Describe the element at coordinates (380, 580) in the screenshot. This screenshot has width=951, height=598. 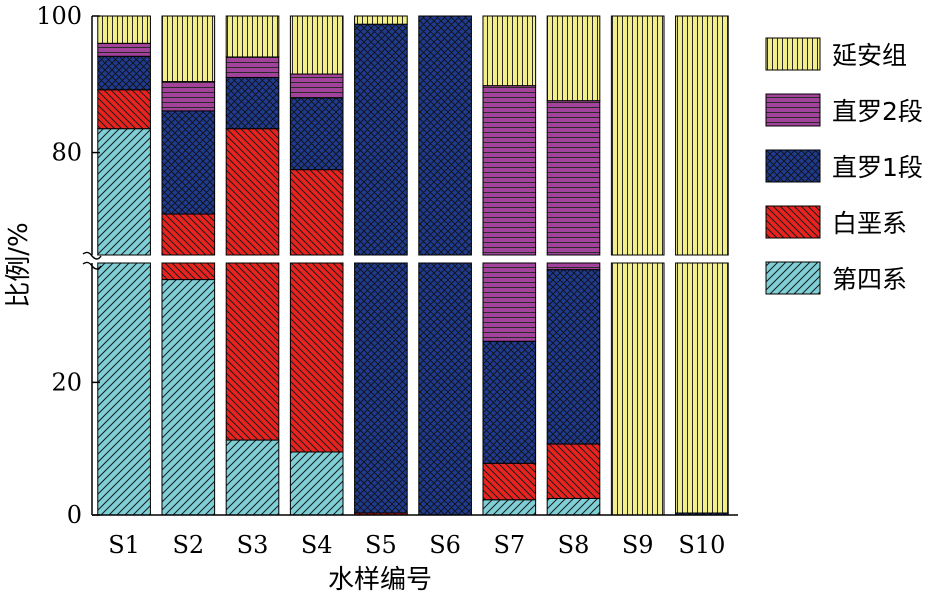
I see `x-axis-title: 水样编号` at that location.